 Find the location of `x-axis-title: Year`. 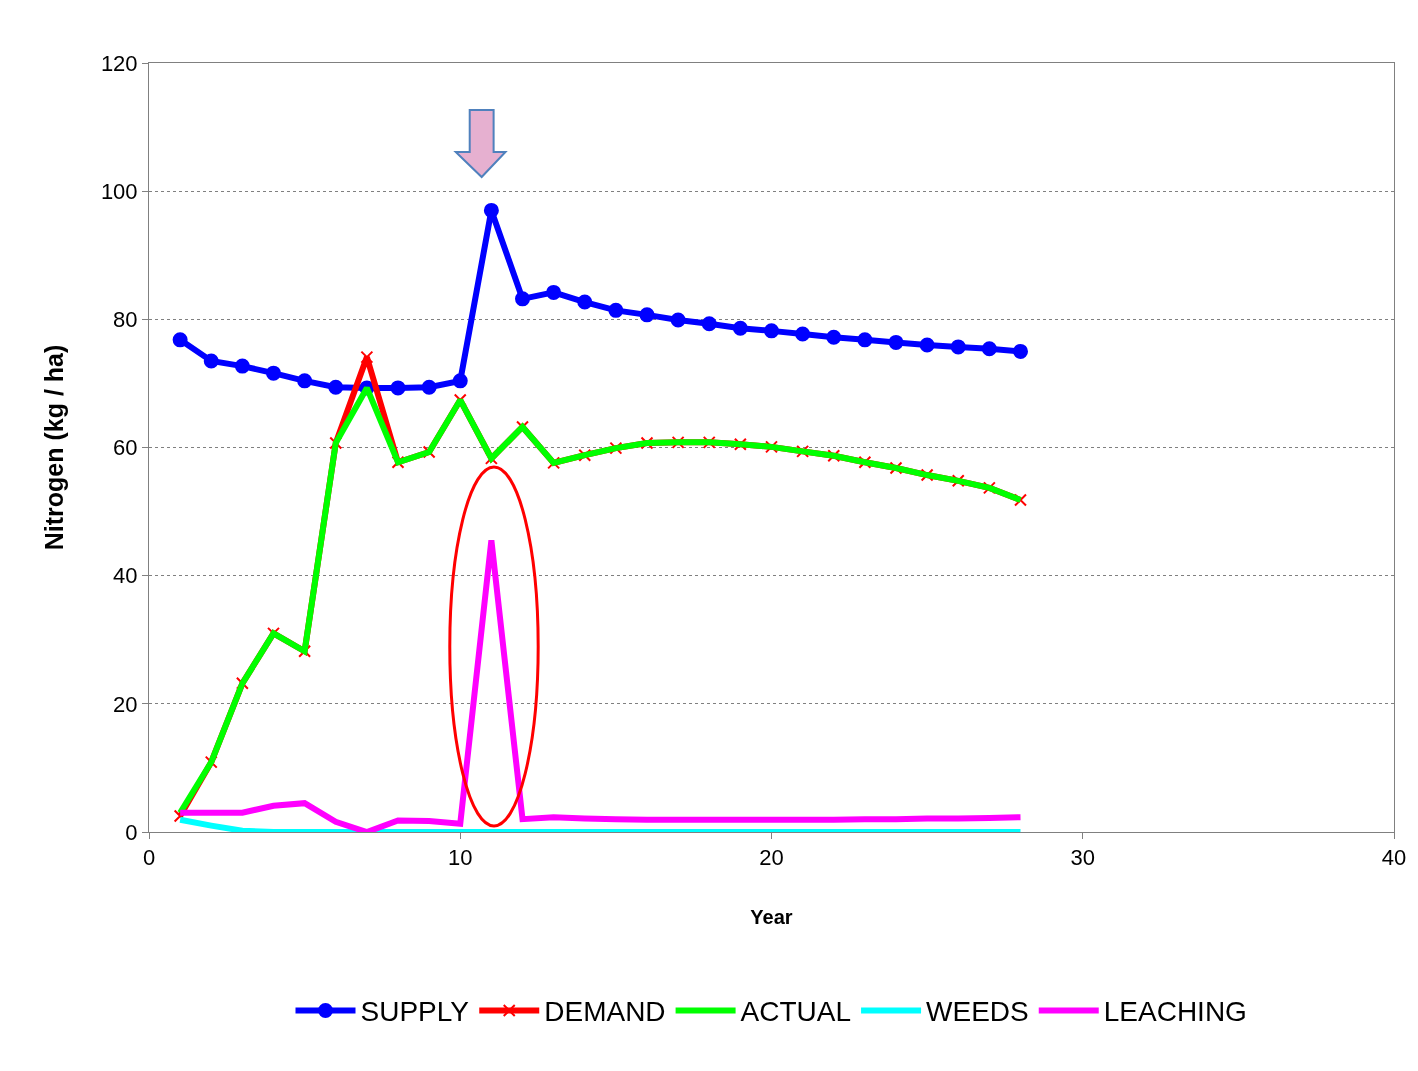

x-axis-title: Year is located at coordinates (771, 916).